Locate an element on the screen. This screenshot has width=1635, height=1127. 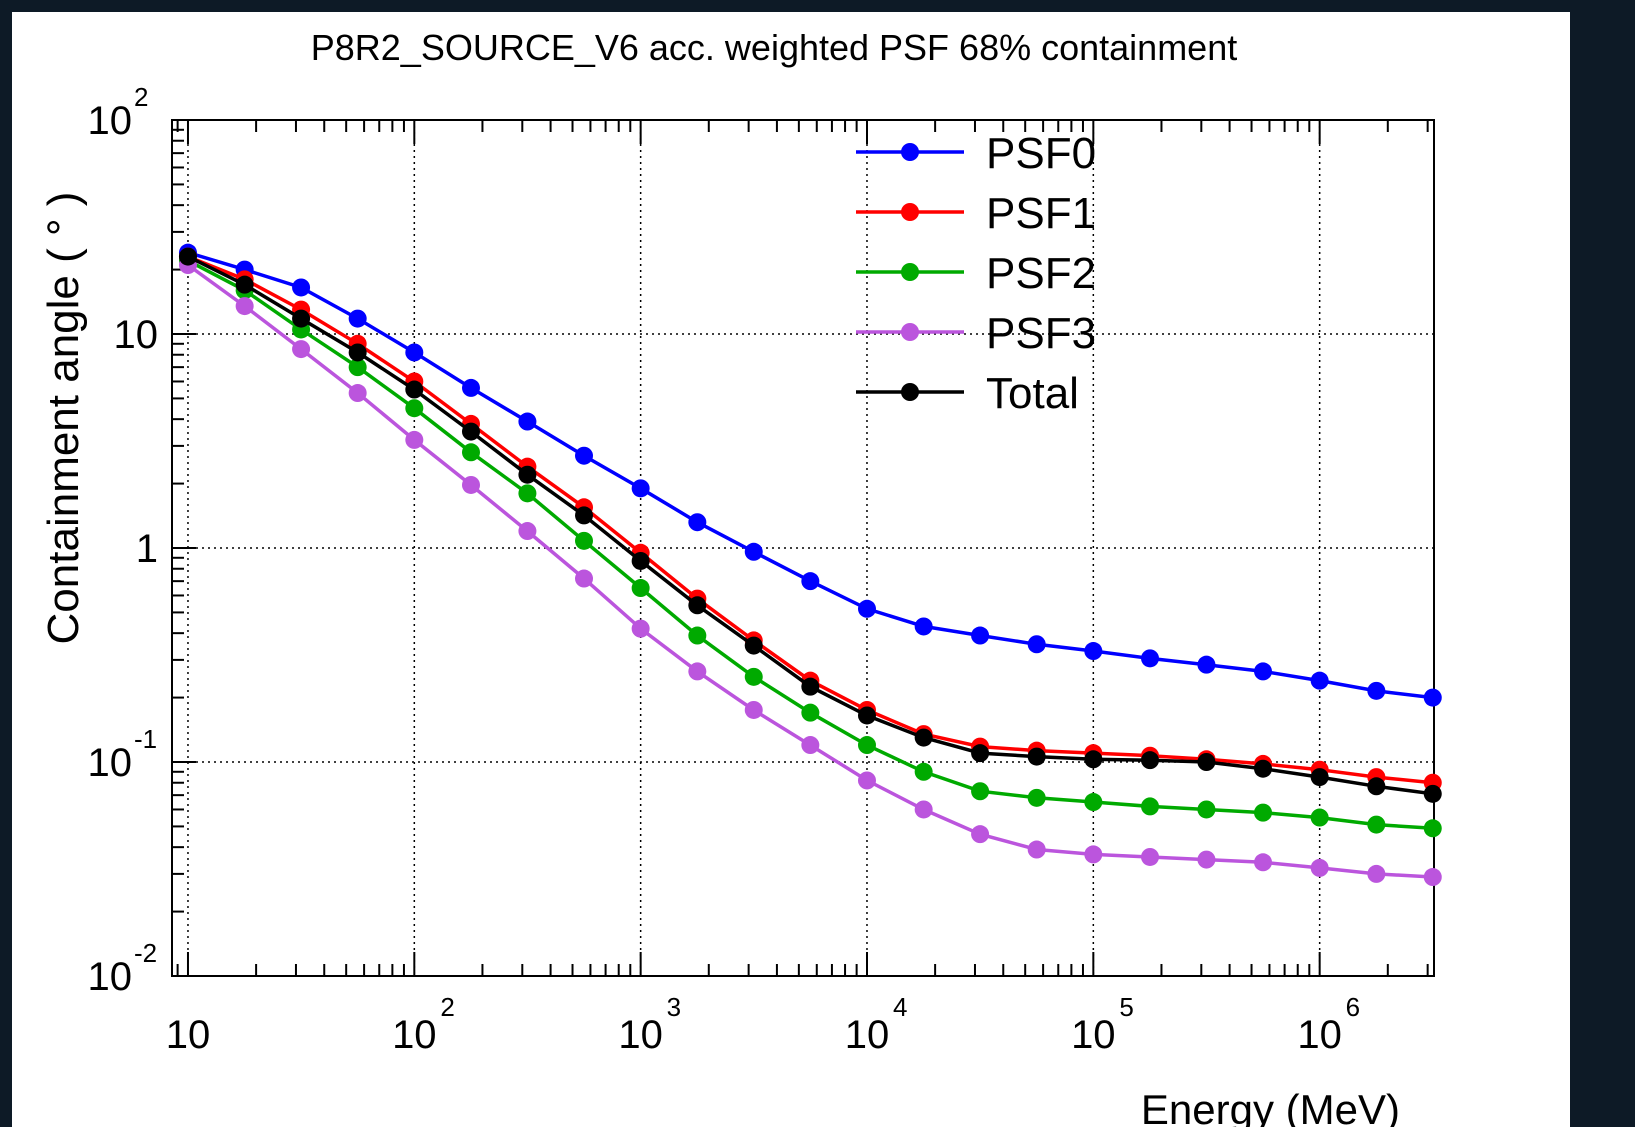
y-tick-label: 10² is located at coordinates (118, 112).